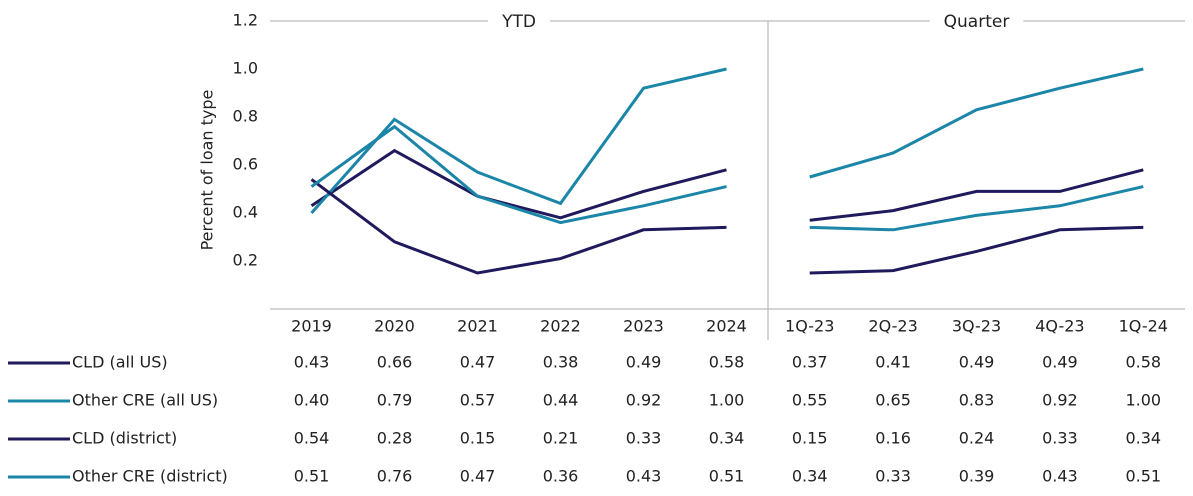  Describe the element at coordinates (207, 170) in the screenshot. I see `y-axis-label: Percent of loan type` at that location.